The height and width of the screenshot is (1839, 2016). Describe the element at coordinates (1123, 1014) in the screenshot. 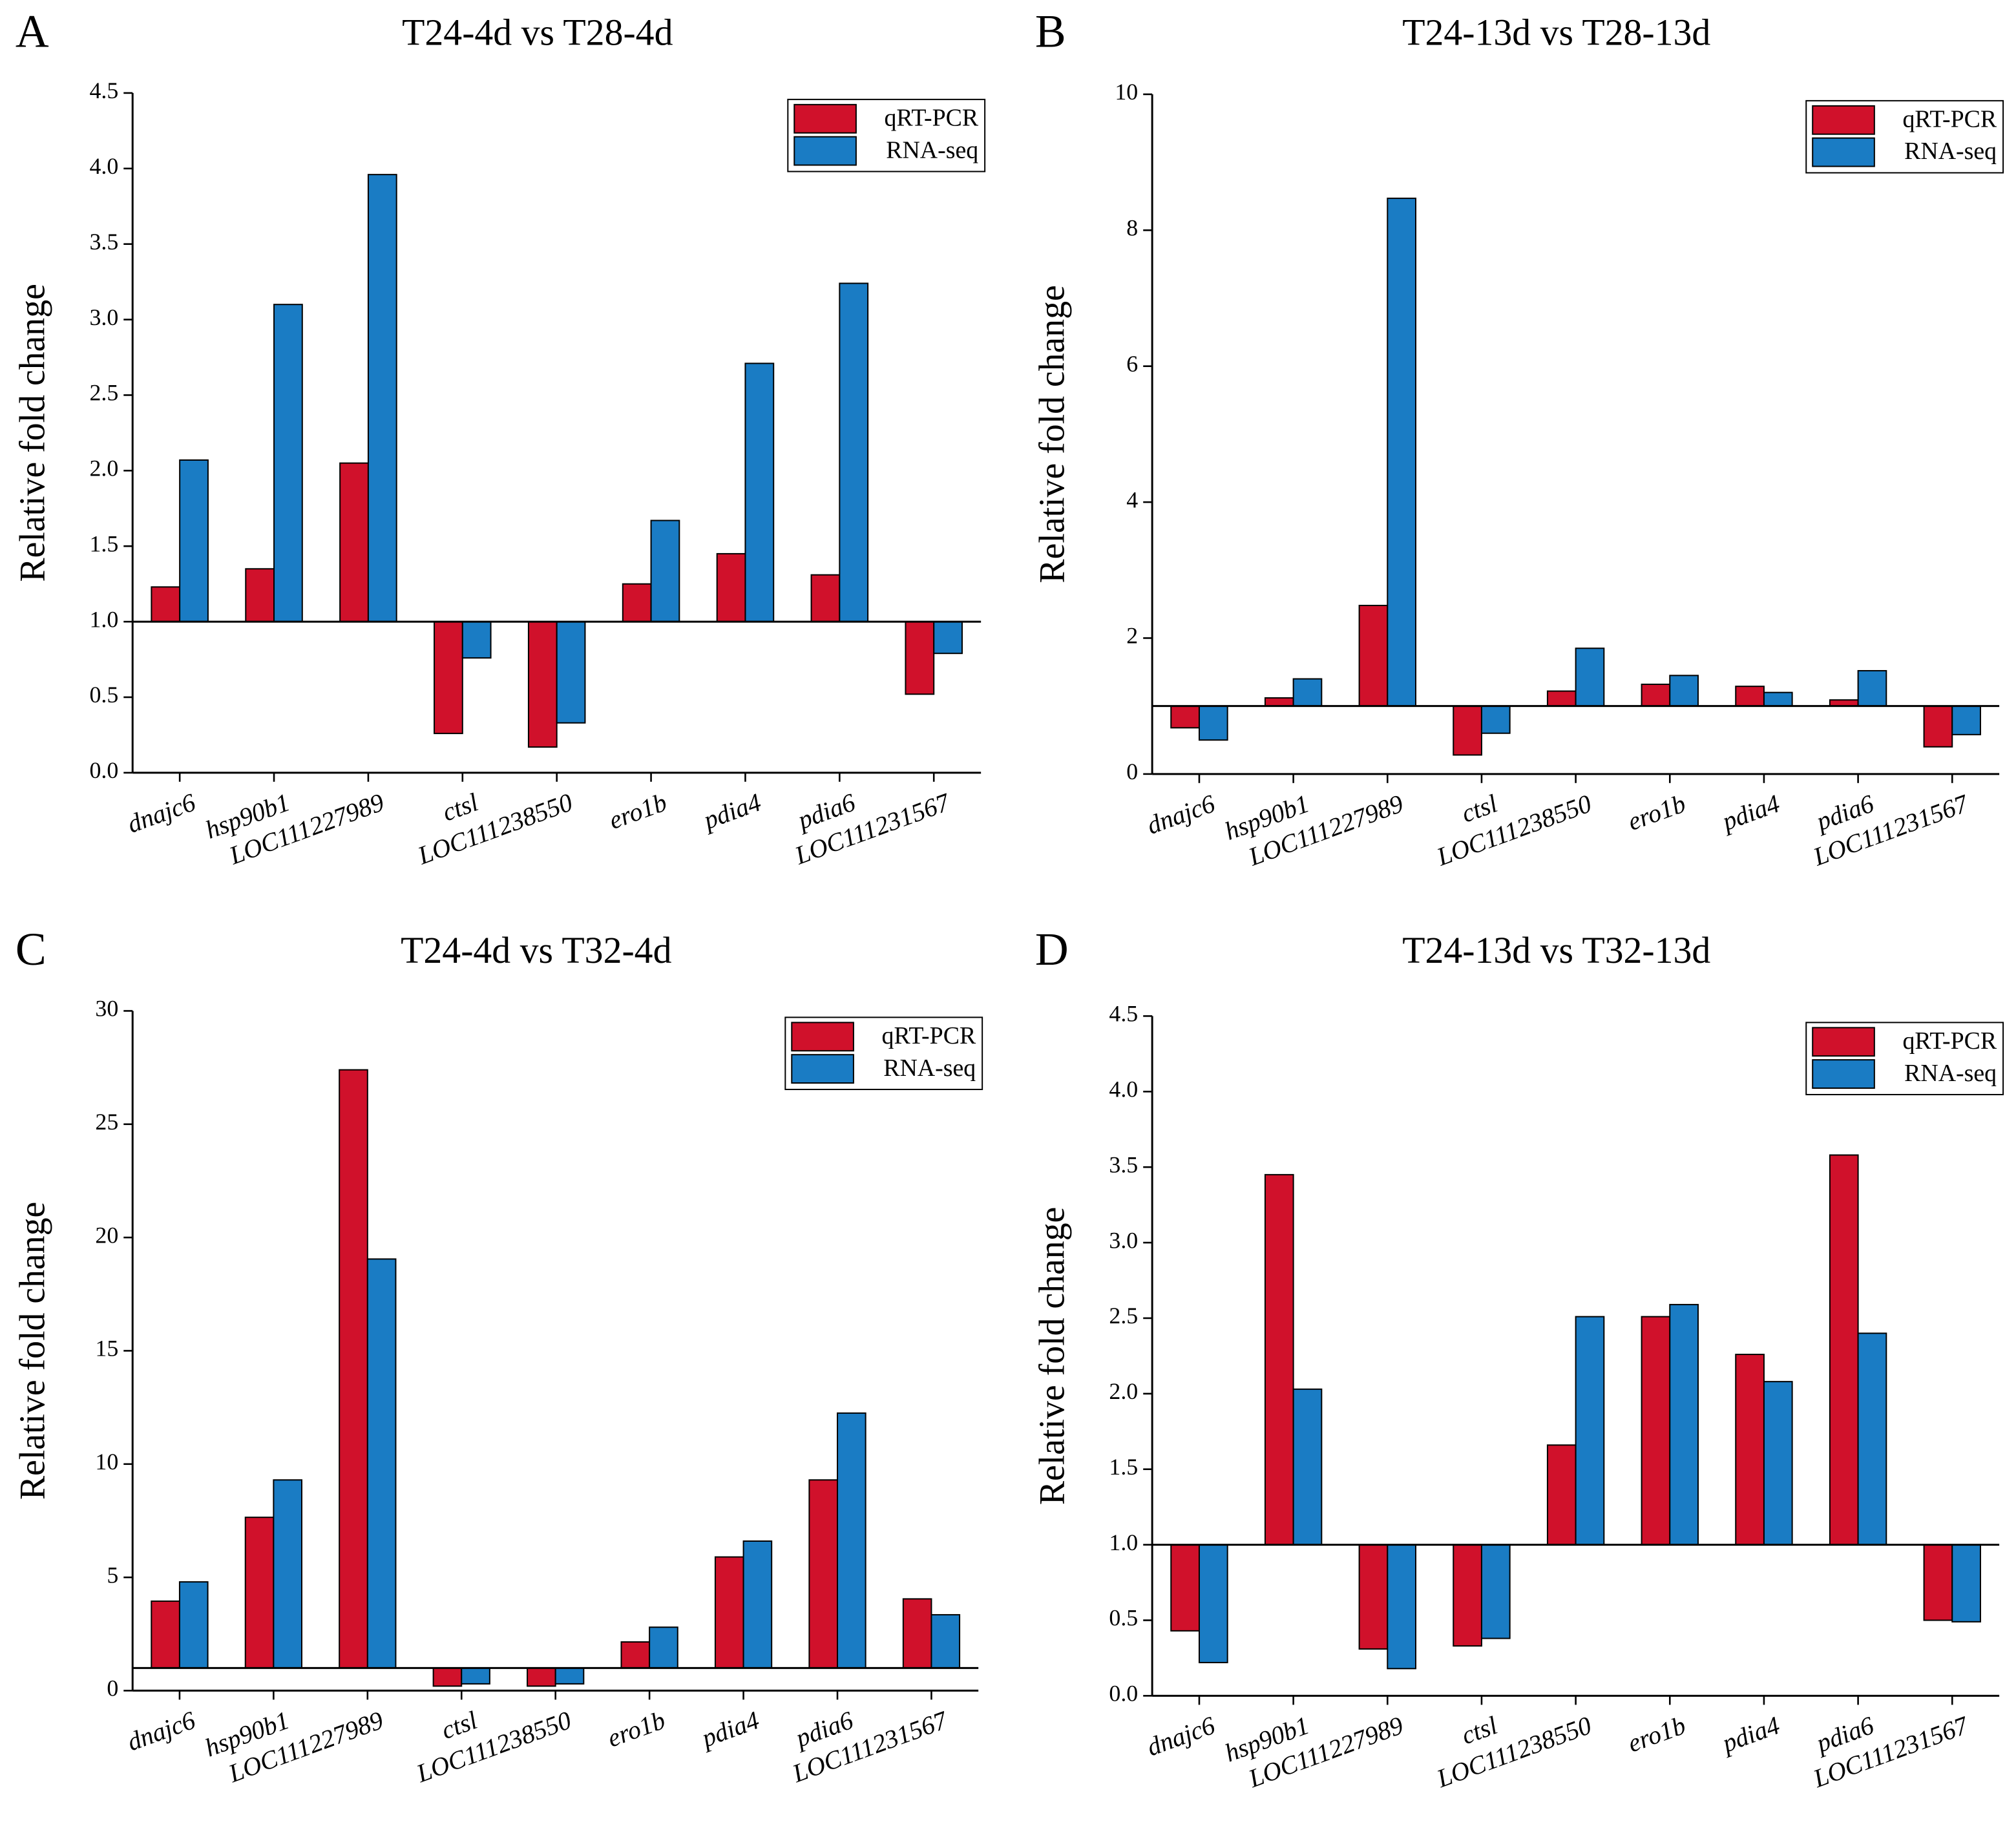

I see `y-tick-label: 4.5` at that location.